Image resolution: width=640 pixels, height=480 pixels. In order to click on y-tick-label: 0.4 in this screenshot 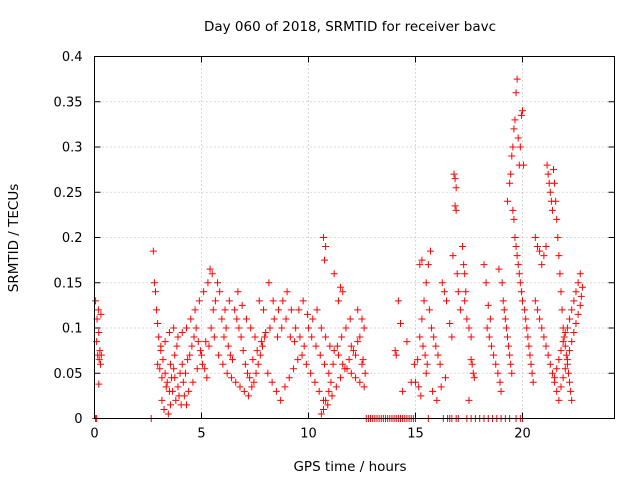, I will do `click(72, 57)`.